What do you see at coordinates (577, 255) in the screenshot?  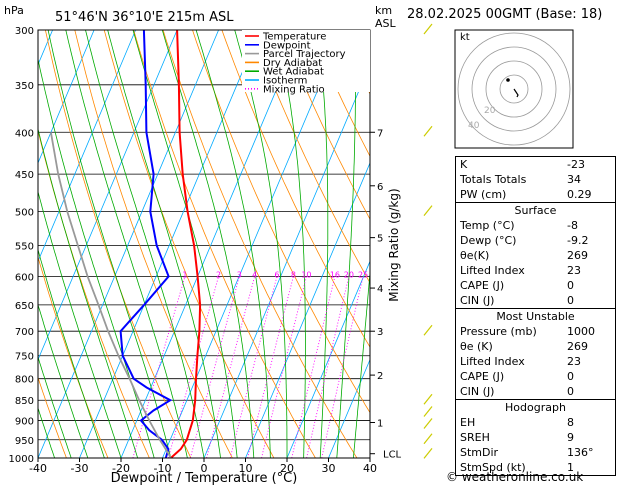 I see `stat-value: 269` at bounding box center [577, 255].